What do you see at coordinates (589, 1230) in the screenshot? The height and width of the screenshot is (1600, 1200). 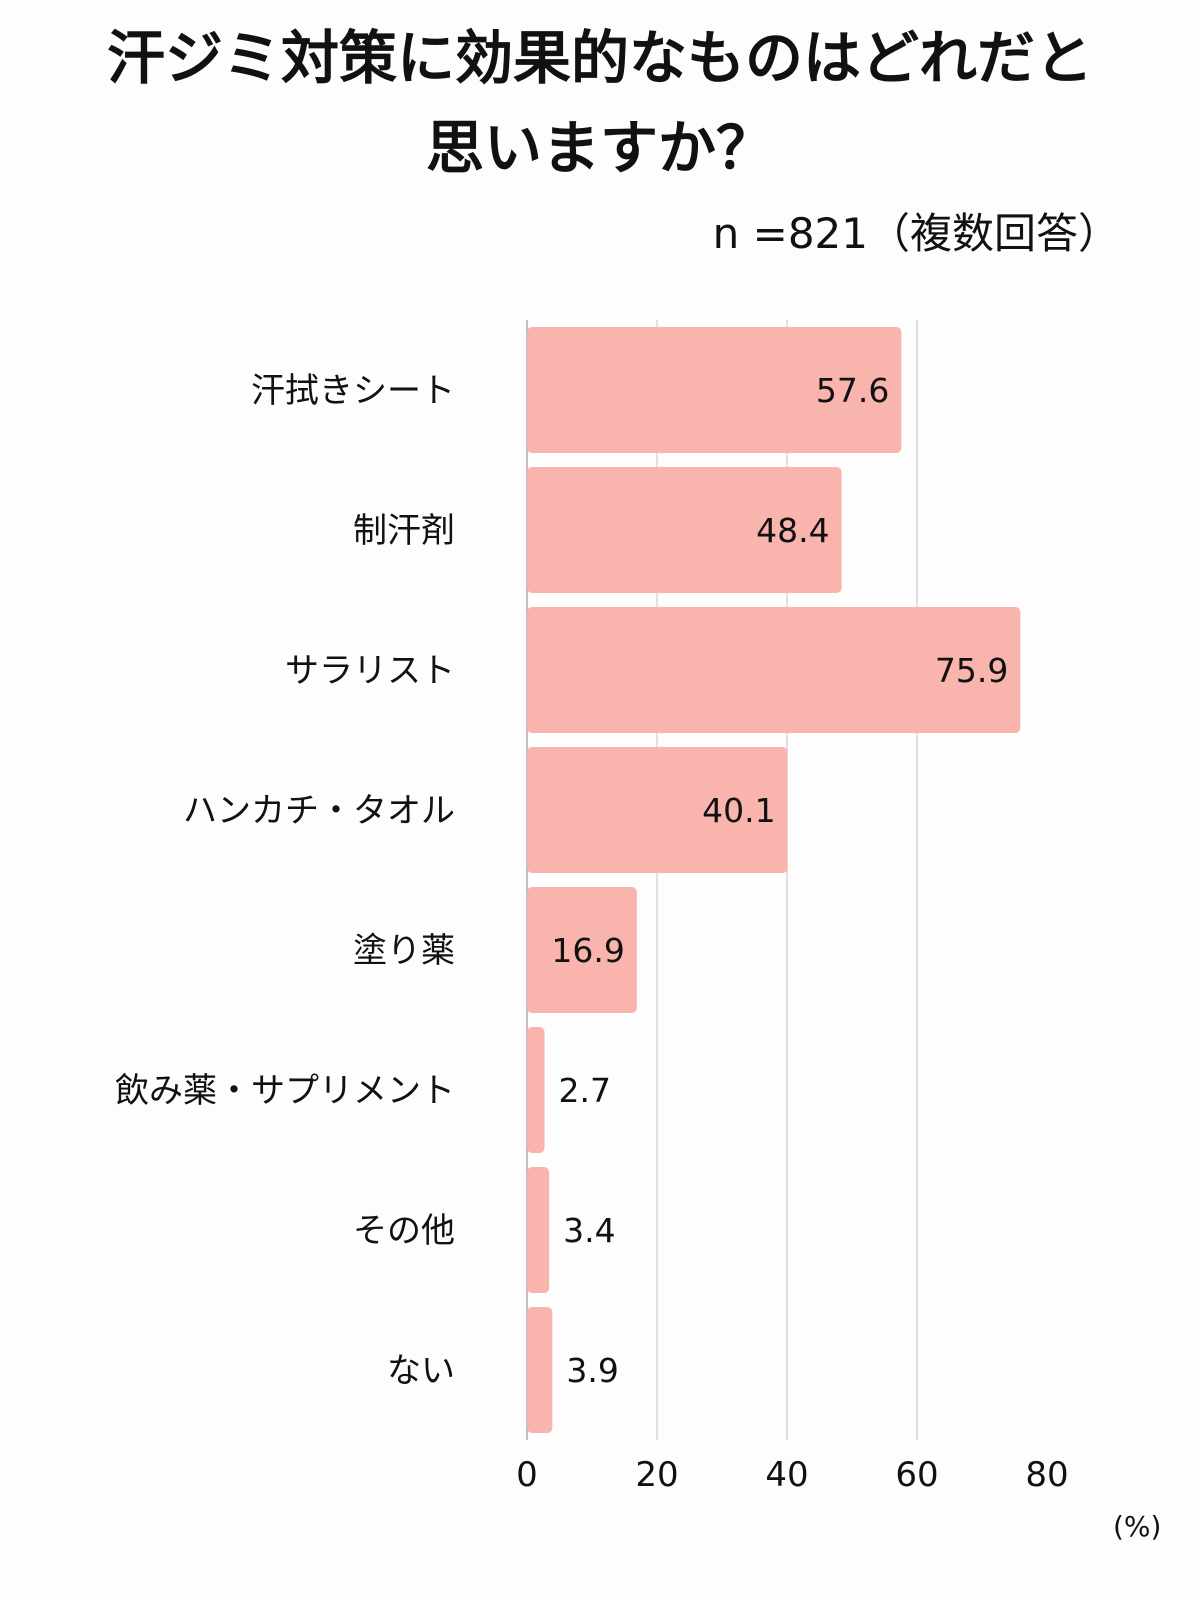 I see `data-label: 3.4` at bounding box center [589, 1230].